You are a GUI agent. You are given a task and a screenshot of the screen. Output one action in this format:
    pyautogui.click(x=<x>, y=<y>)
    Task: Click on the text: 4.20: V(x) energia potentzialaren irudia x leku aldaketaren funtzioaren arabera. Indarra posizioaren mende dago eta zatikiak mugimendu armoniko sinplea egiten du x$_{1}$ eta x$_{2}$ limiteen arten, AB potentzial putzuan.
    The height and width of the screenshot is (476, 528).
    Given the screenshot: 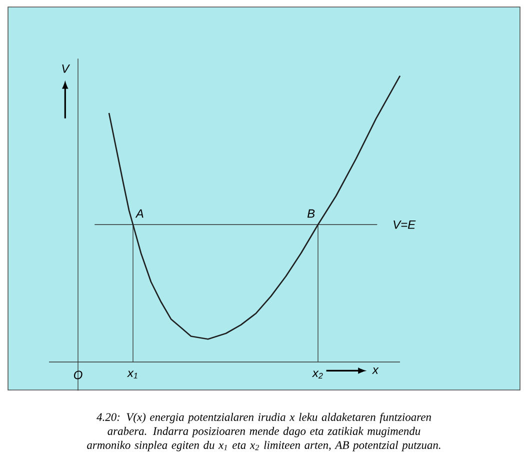 What is the action you would take?
    pyautogui.click(x=263, y=432)
    